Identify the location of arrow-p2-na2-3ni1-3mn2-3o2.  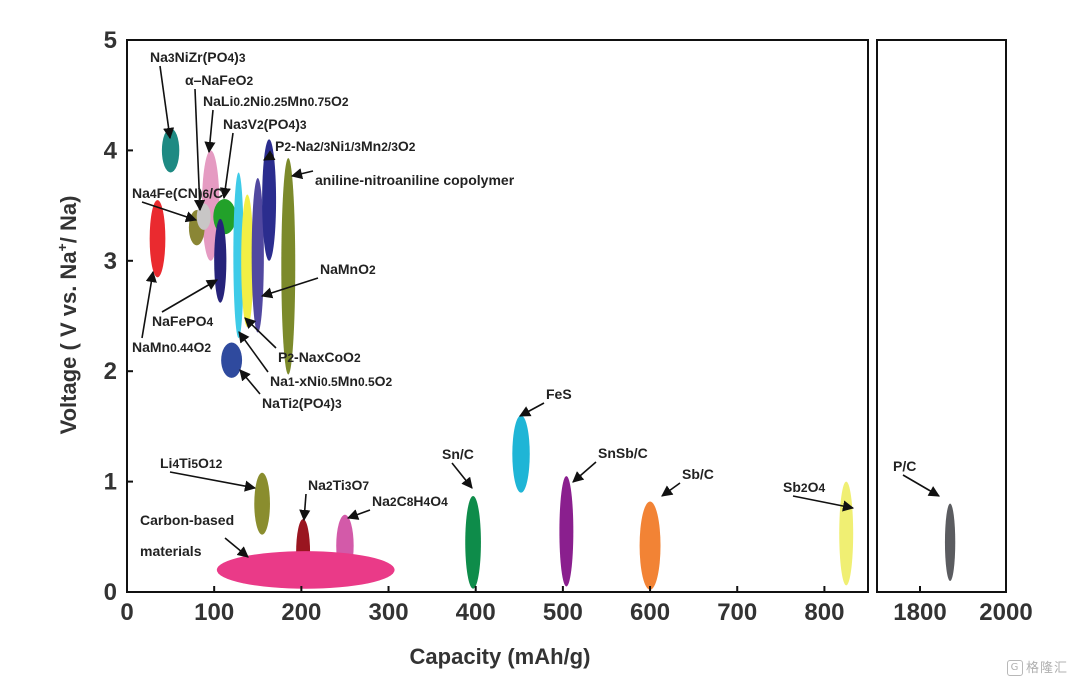
(269, 155).